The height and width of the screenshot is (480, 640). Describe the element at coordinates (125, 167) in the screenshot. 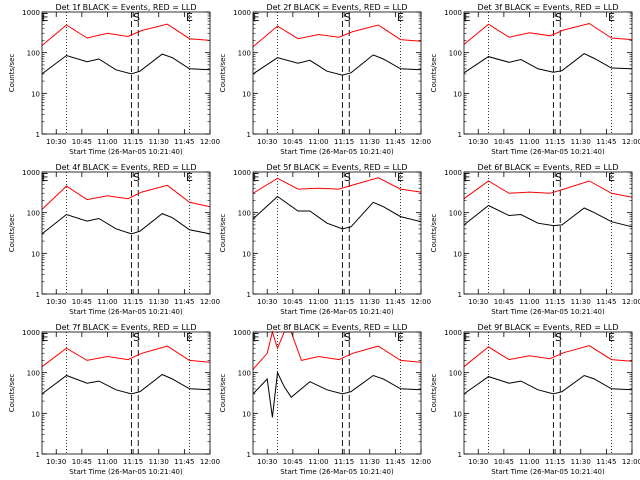

I see `panel-title: Det 4f BLACK = Events, RED = LLD` at that location.